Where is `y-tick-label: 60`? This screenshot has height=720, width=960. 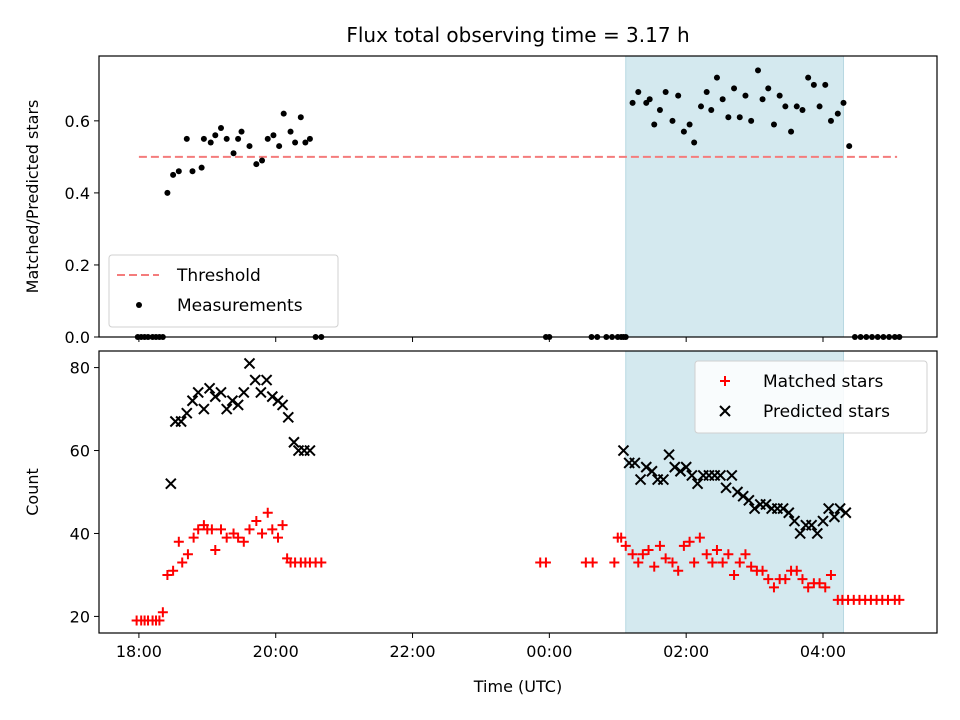 y-tick-label: 60 is located at coordinates (80, 451).